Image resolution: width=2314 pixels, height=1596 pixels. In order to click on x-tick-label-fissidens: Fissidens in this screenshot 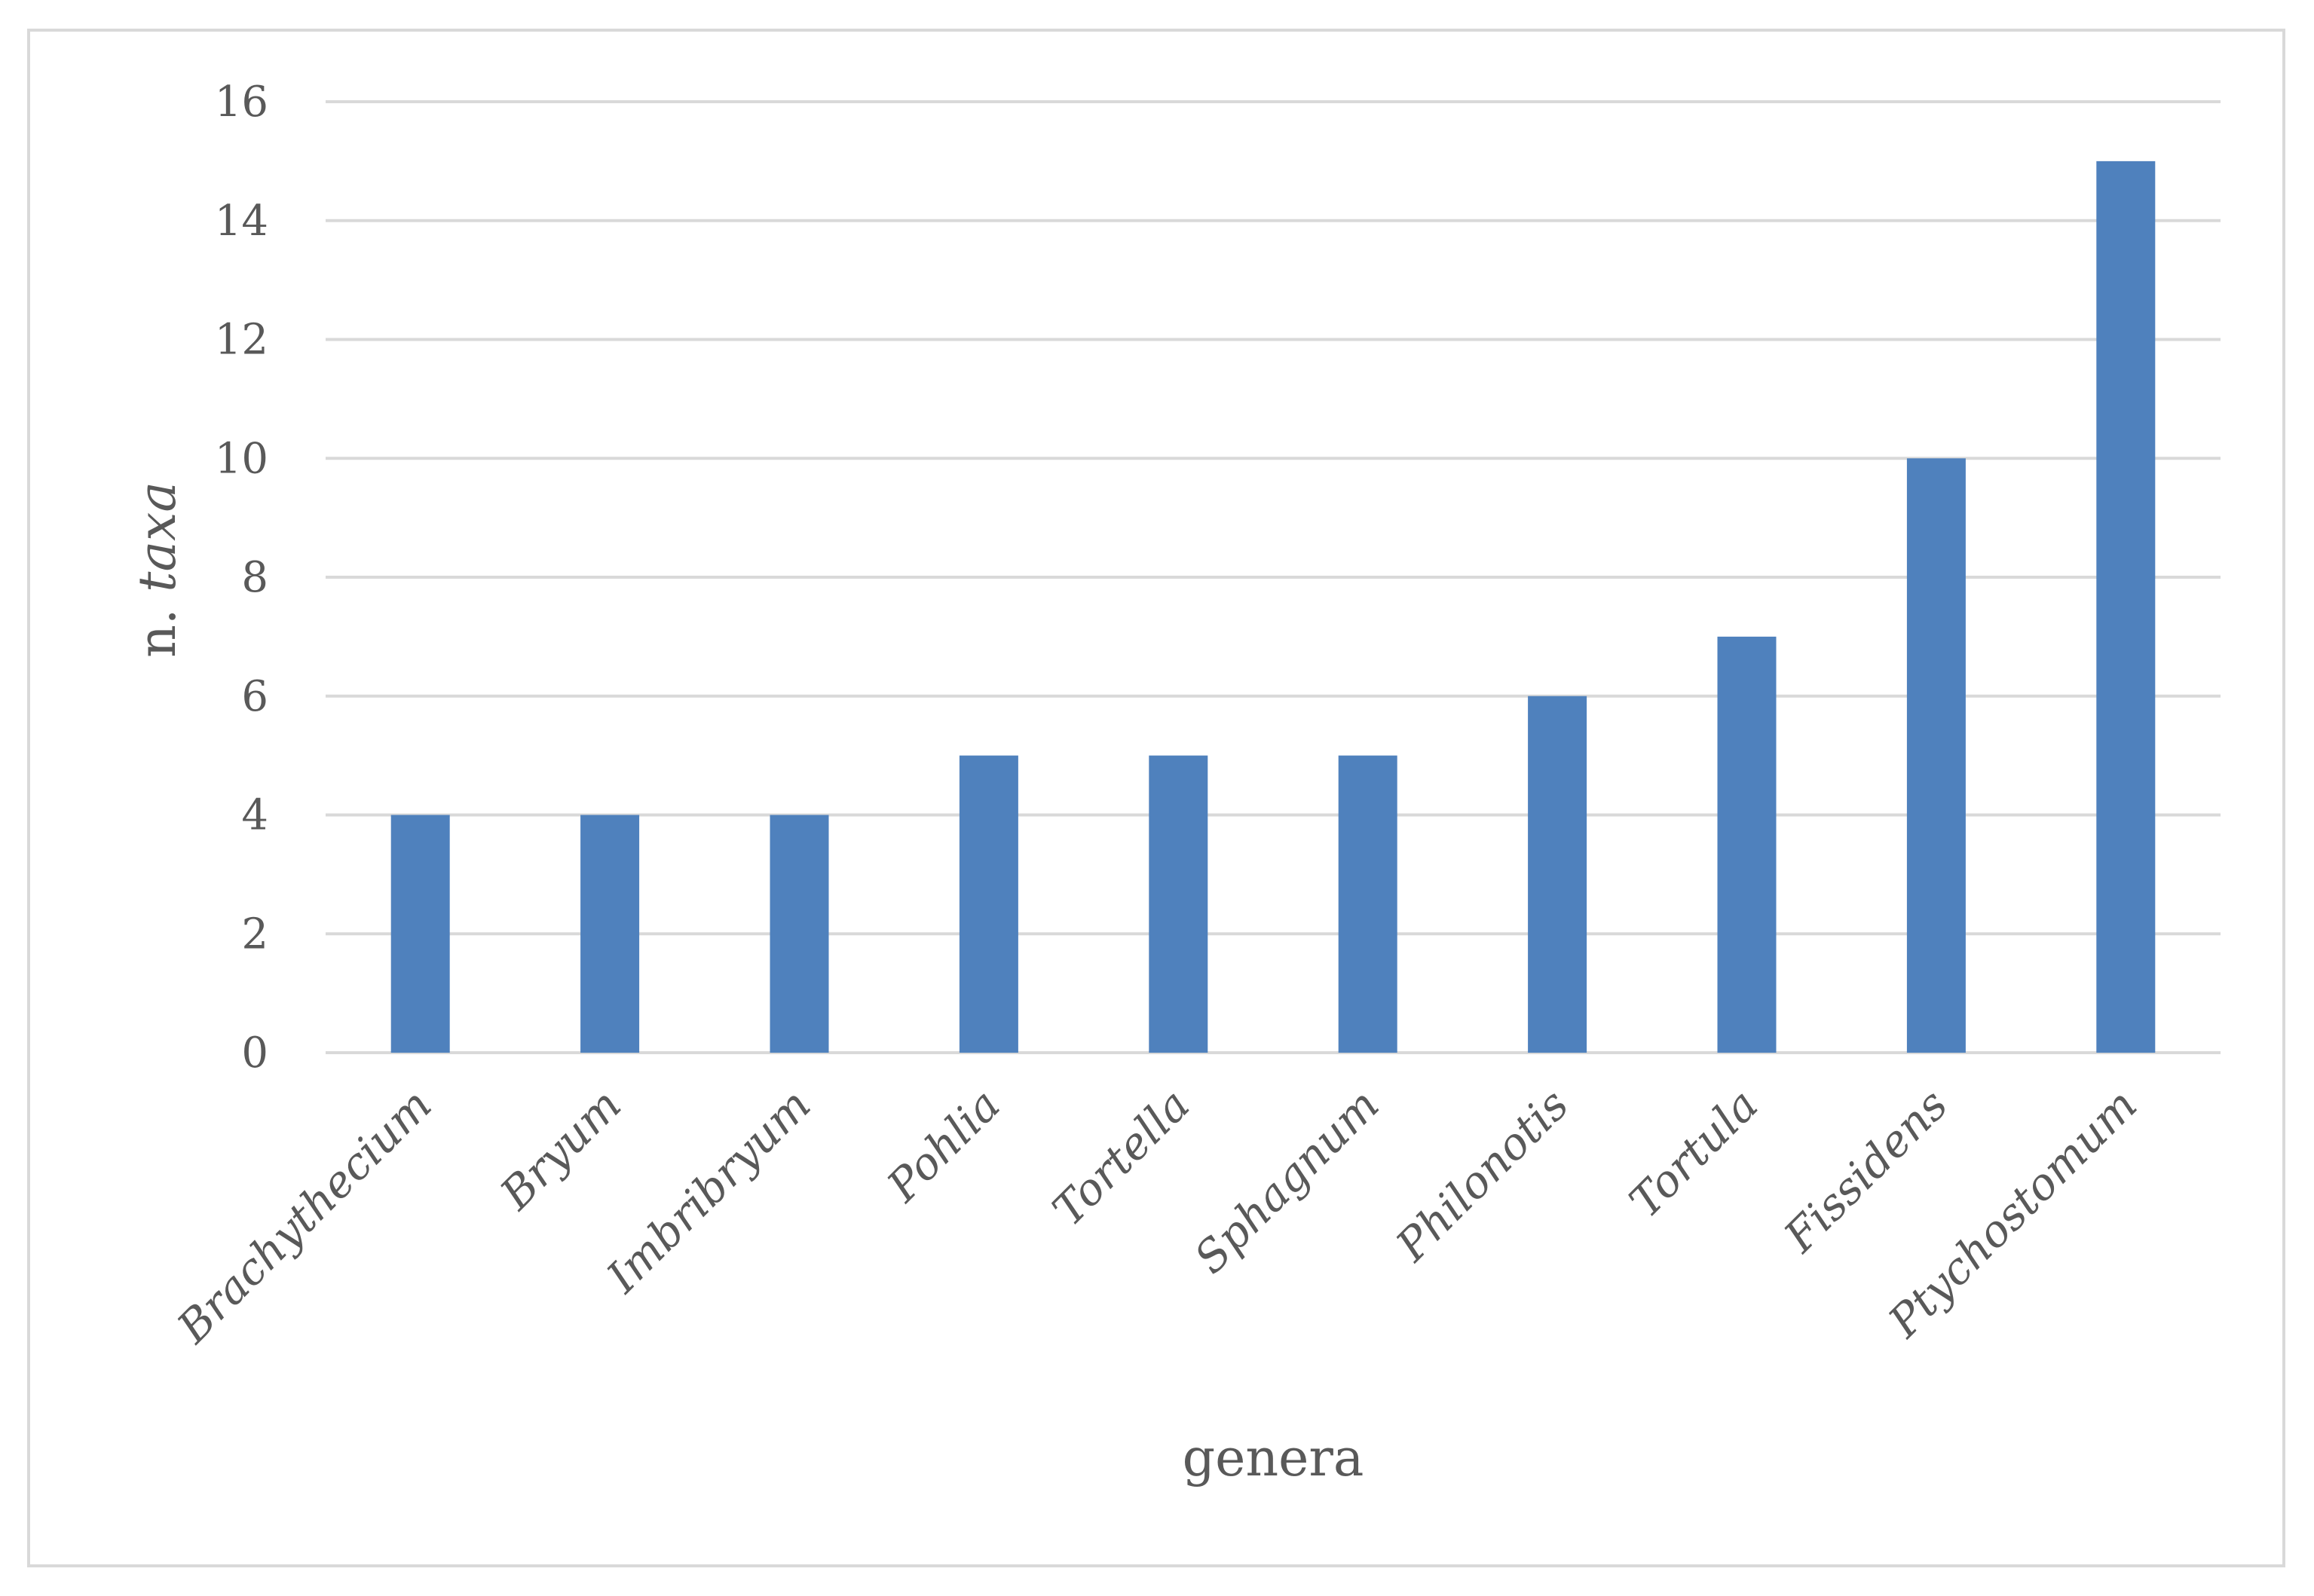, I will do `click(1865, 1171)`.